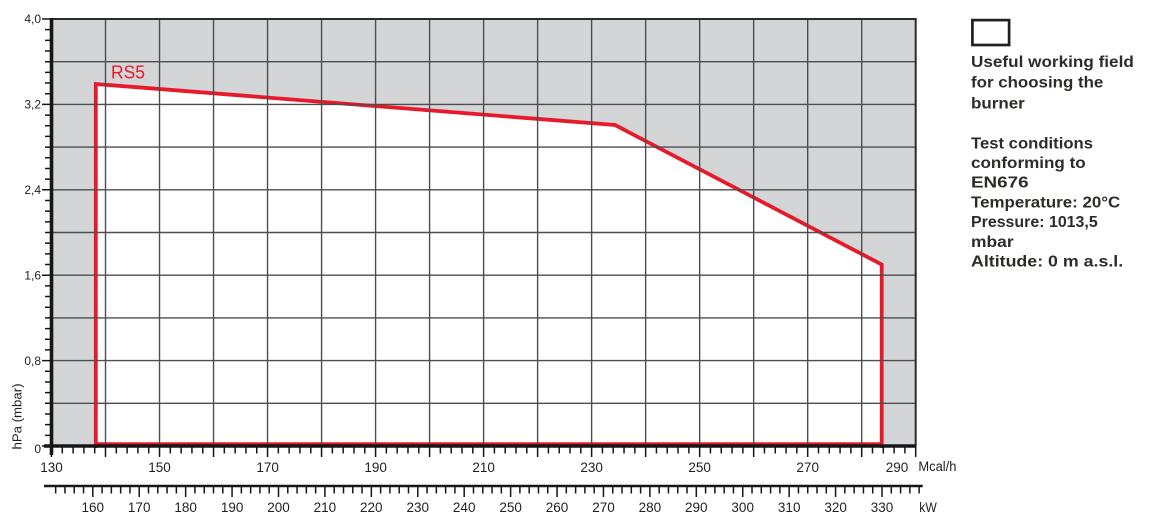 The height and width of the screenshot is (516, 1150). What do you see at coordinates (1037, 83) in the screenshot?
I see `svg-text: for choosing the` at bounding box center [1037, 83].